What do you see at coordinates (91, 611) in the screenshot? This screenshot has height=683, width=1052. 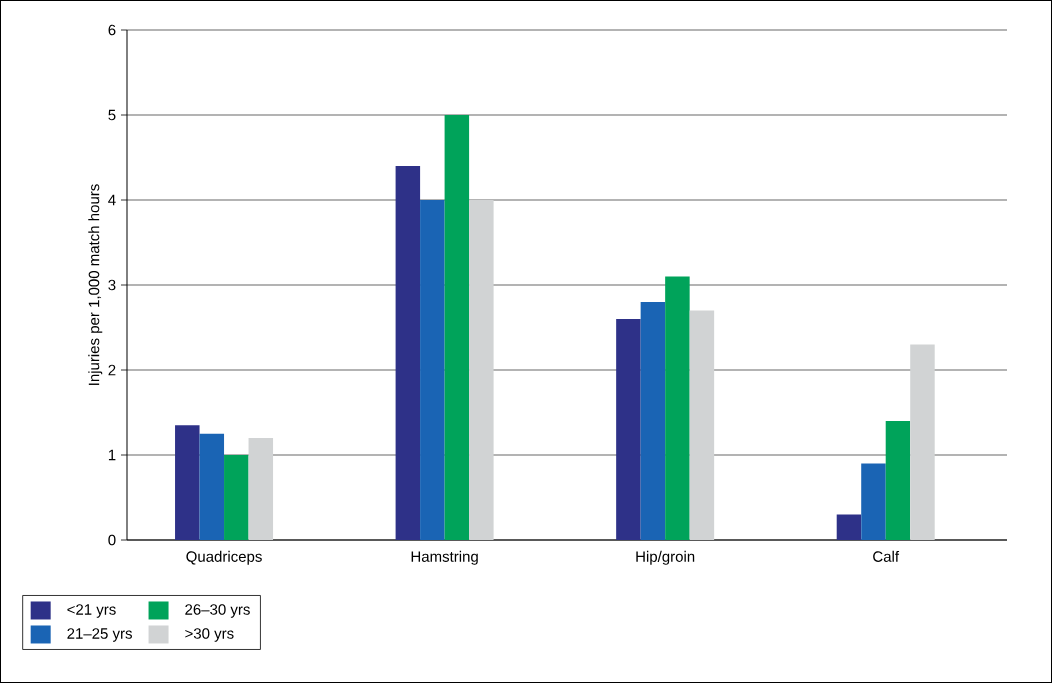 I see `legend-label: <21 yrs` at bounding box center [91, 611].